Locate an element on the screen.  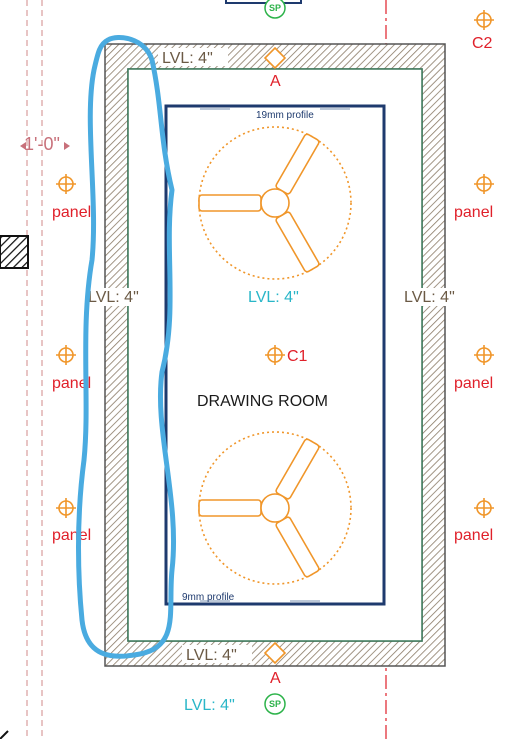
level-label-right: LVL: 4" is located at coordinates (429, 297).